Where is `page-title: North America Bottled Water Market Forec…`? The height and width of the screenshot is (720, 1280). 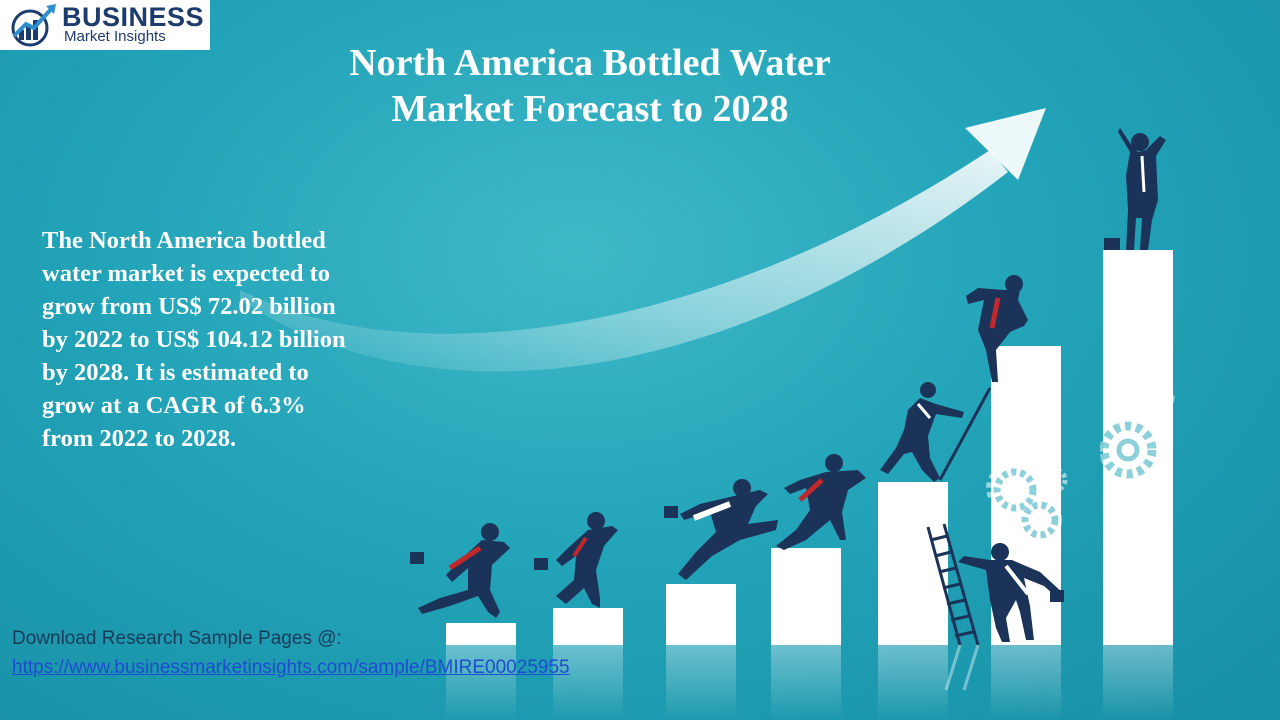 page-title: North America Bottled Water Market Forec… is located at coordinates (590, 86).